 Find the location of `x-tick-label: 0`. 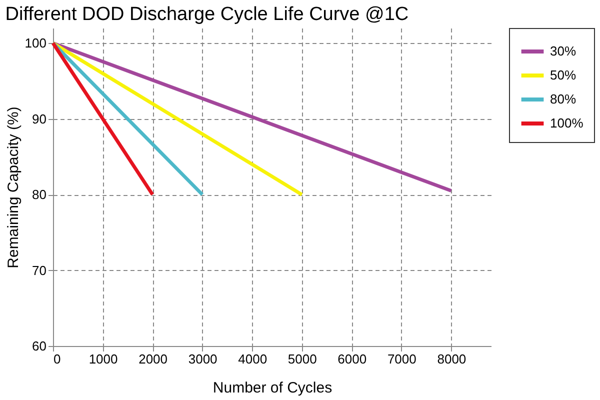

x-tick-label: 0 is located at coordinates (57, 359).